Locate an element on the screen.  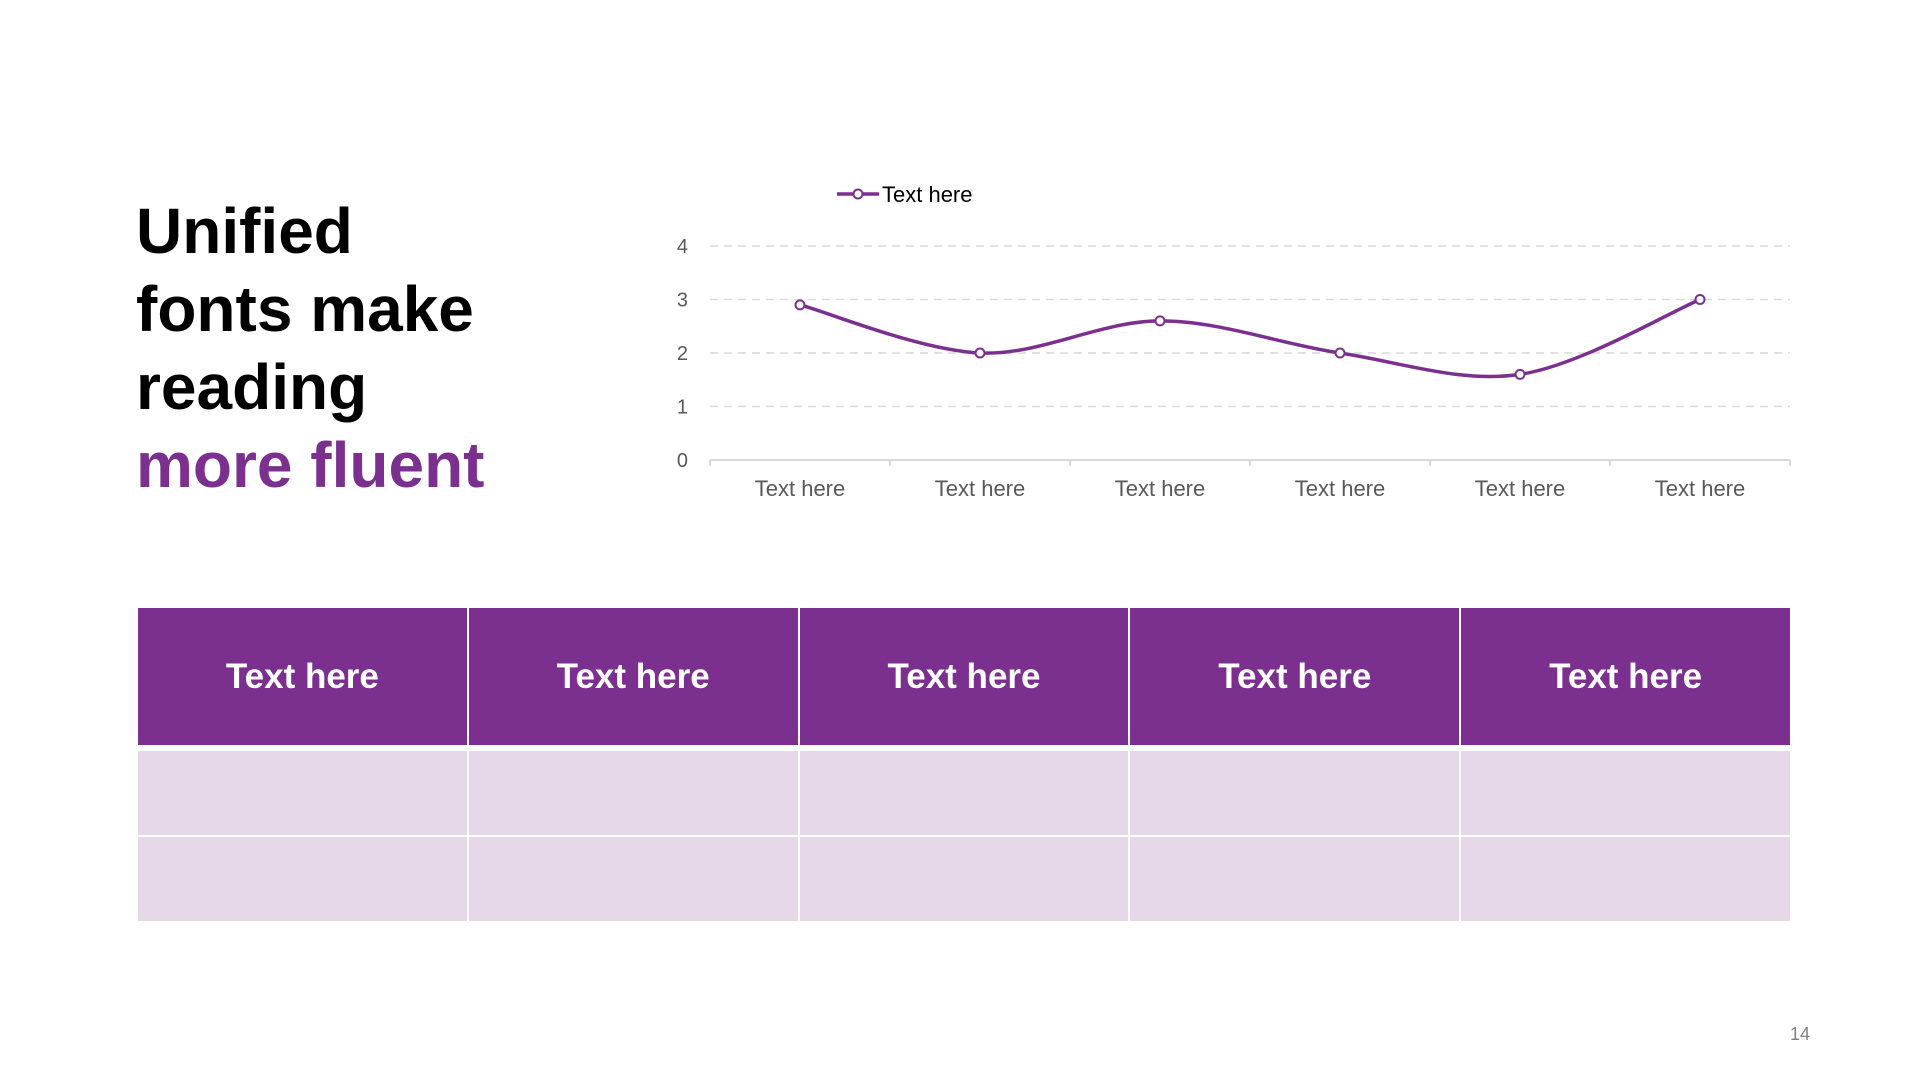
legend-label: Text here is located at coordinates (927, 194).